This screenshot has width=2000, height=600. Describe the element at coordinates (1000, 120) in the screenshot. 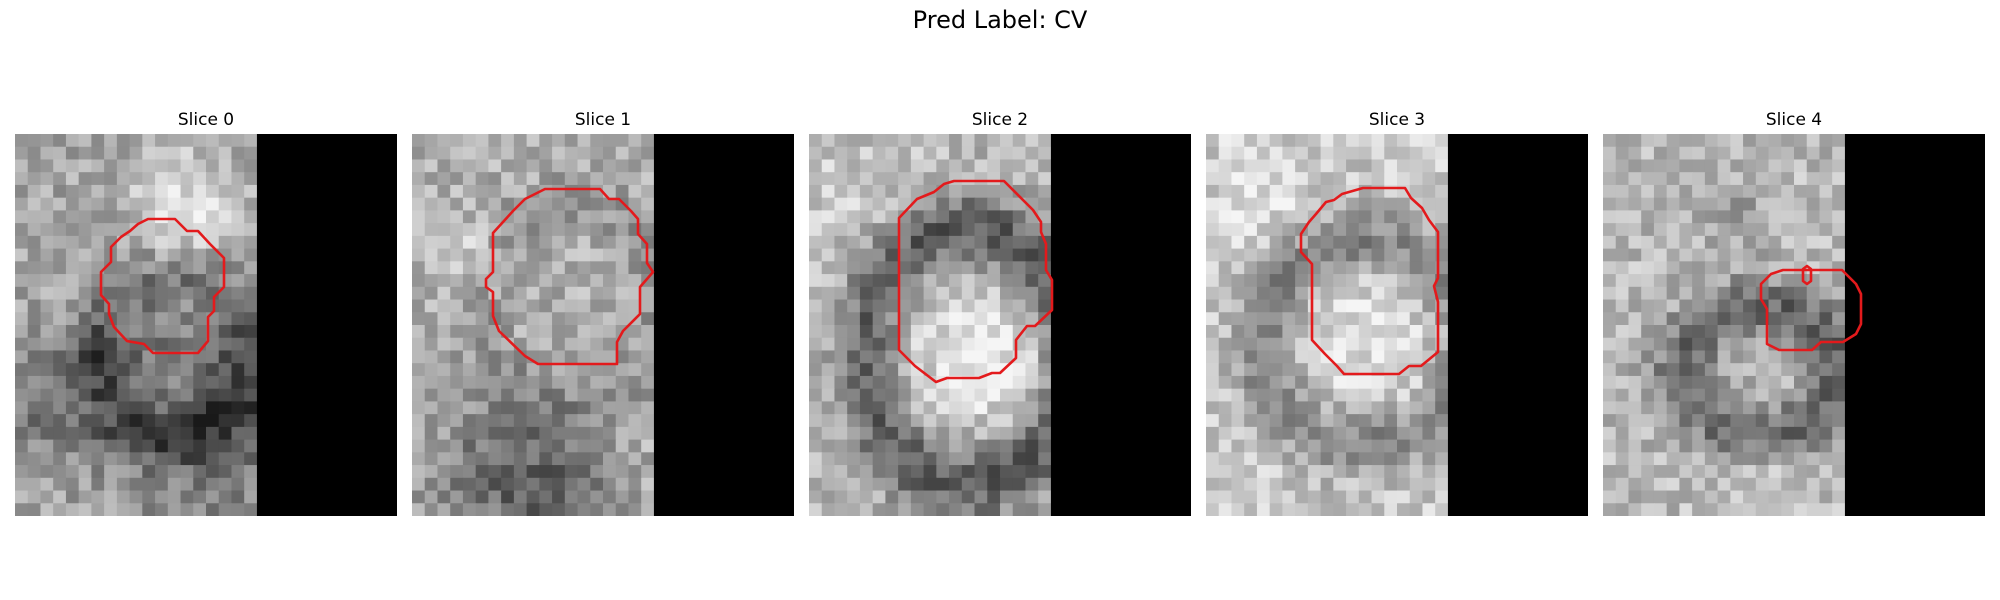

I see `slice-title: Slice 2` at that location.